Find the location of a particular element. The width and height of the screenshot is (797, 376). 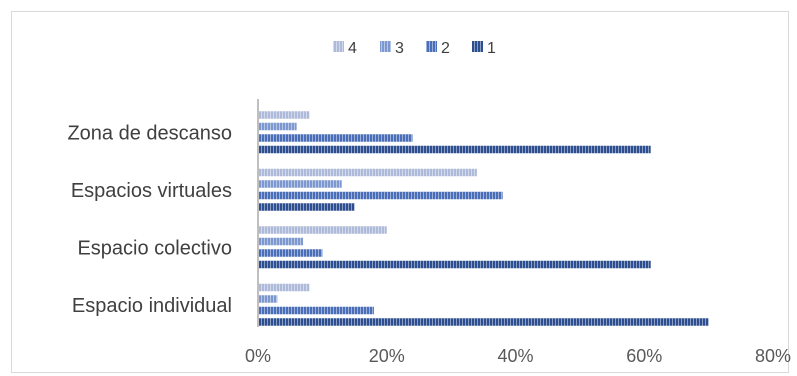

category-label: Espacio individual is located at coordinates (152, 306).